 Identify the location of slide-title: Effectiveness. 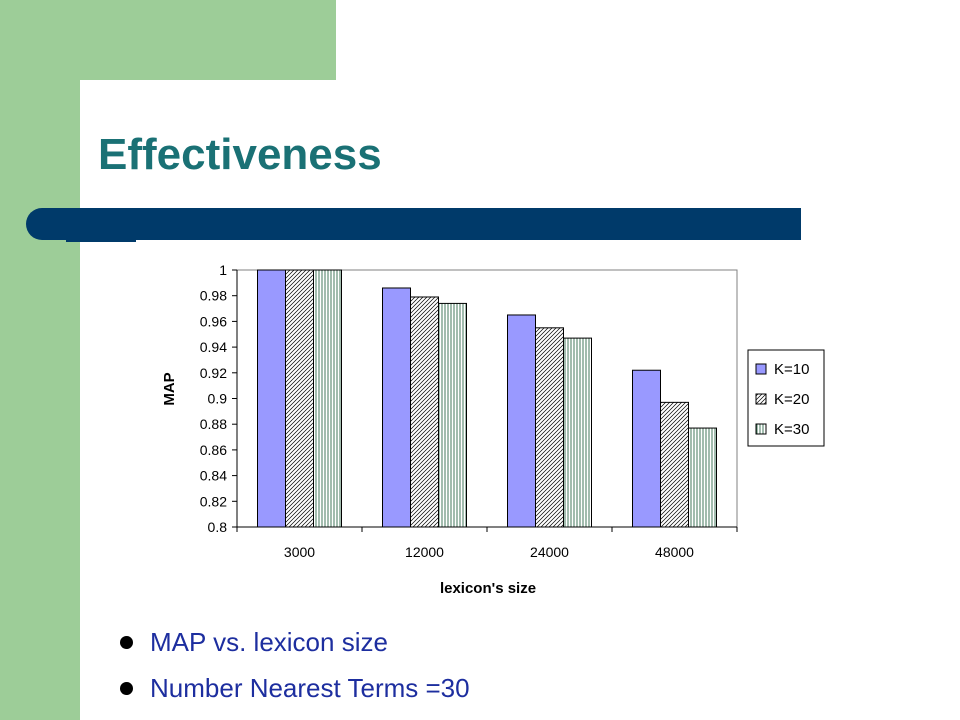
(240, 154).